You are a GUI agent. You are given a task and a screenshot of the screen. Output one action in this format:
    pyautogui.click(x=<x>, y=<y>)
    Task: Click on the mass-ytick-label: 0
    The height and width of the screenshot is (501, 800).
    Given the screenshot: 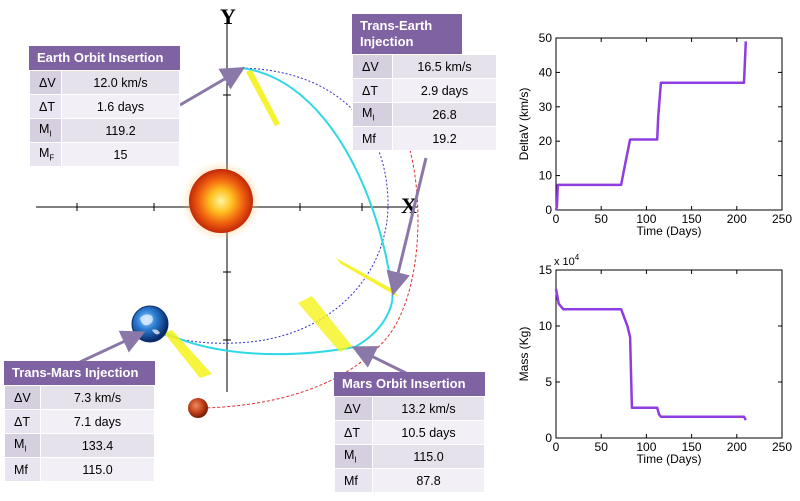 What is the action you would take?
    pyautogui.click(x=548, y=438)
    